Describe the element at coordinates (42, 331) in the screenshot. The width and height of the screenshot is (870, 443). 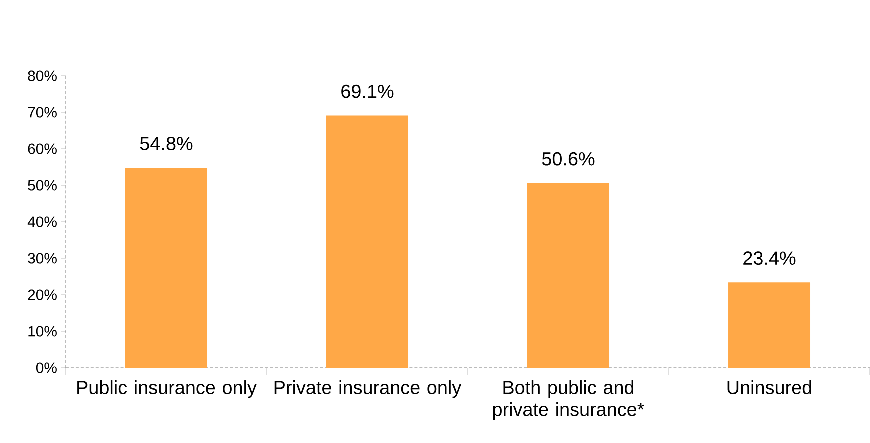
I see `y-tick-label: 10%` at that location.